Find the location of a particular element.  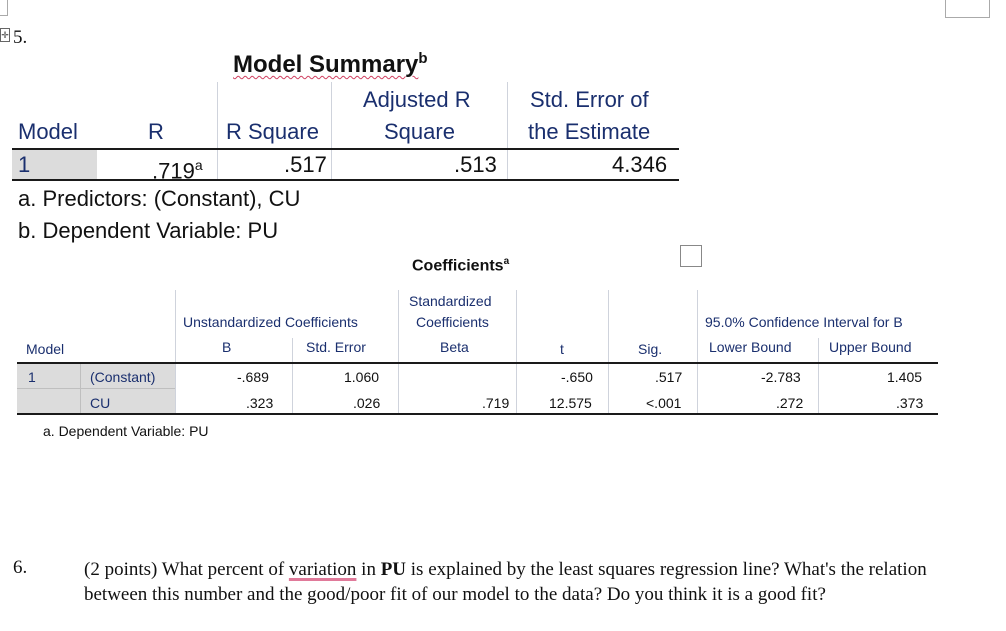

cf-bottom-rule is located at coordinates (477, 414).